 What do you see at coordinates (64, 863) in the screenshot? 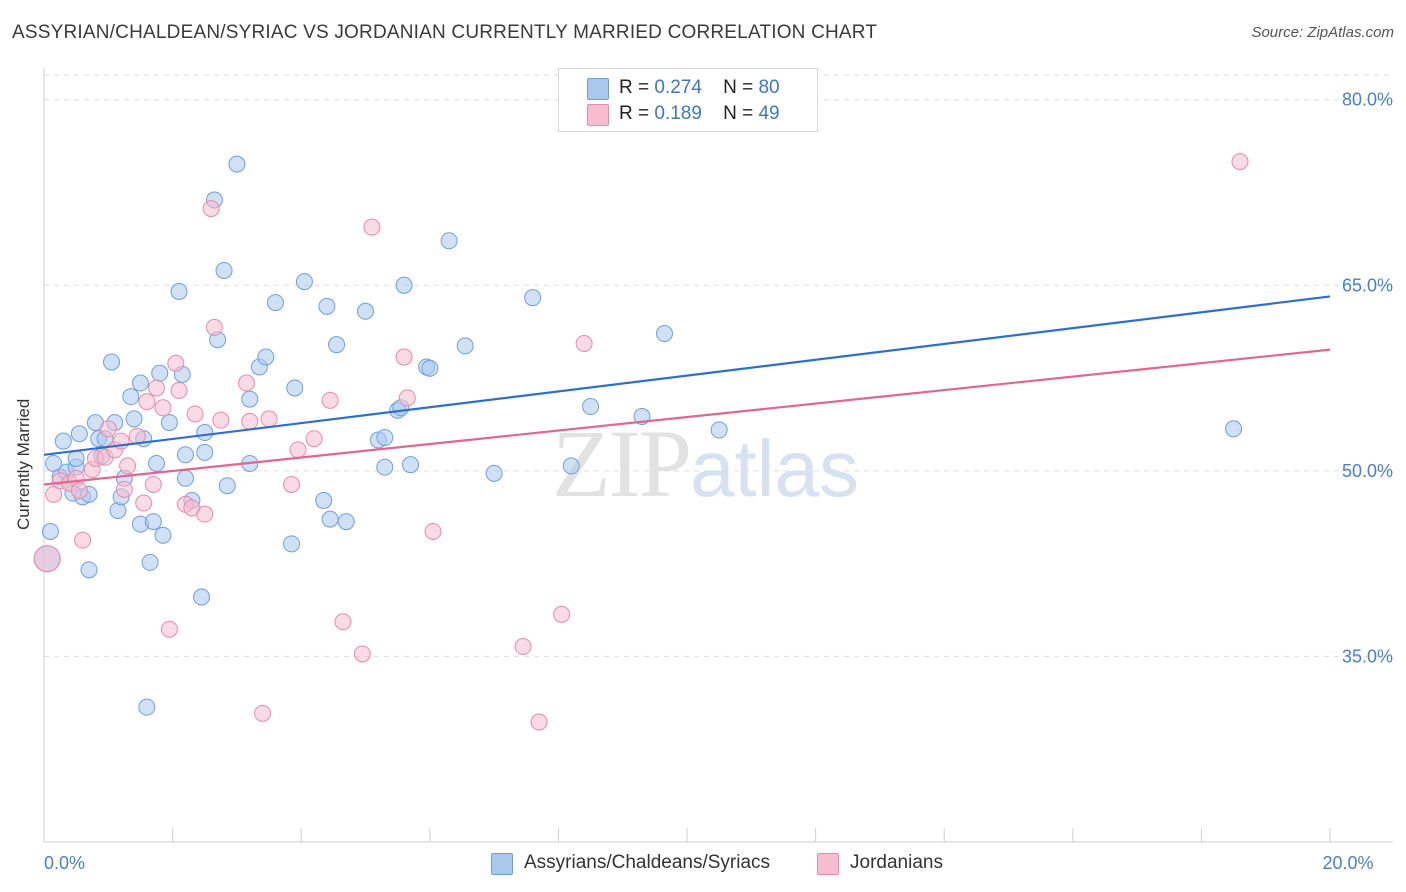
I see `x-tick-label: 0.0%` at bounding box center [64, 863].